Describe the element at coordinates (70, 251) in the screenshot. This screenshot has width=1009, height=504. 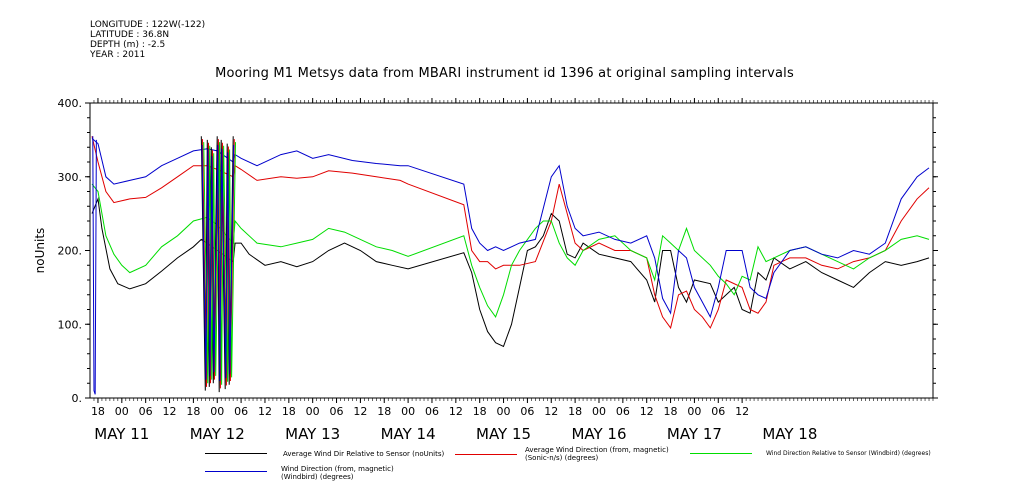
I see `y-tick-label: 200.` at that location.